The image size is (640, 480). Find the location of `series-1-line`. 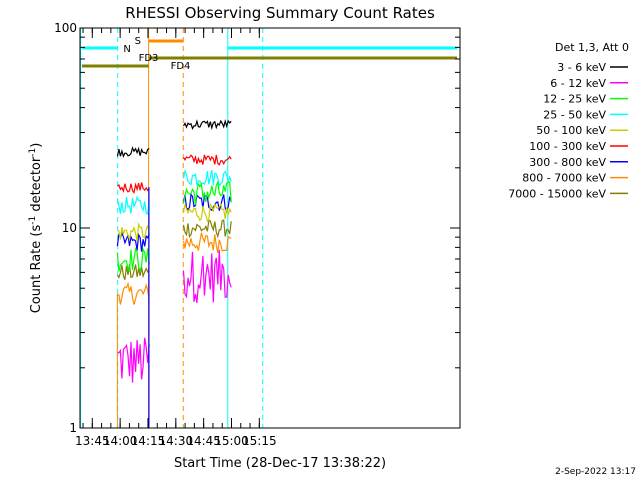

series-1-line is located at coordinates (174, 316).